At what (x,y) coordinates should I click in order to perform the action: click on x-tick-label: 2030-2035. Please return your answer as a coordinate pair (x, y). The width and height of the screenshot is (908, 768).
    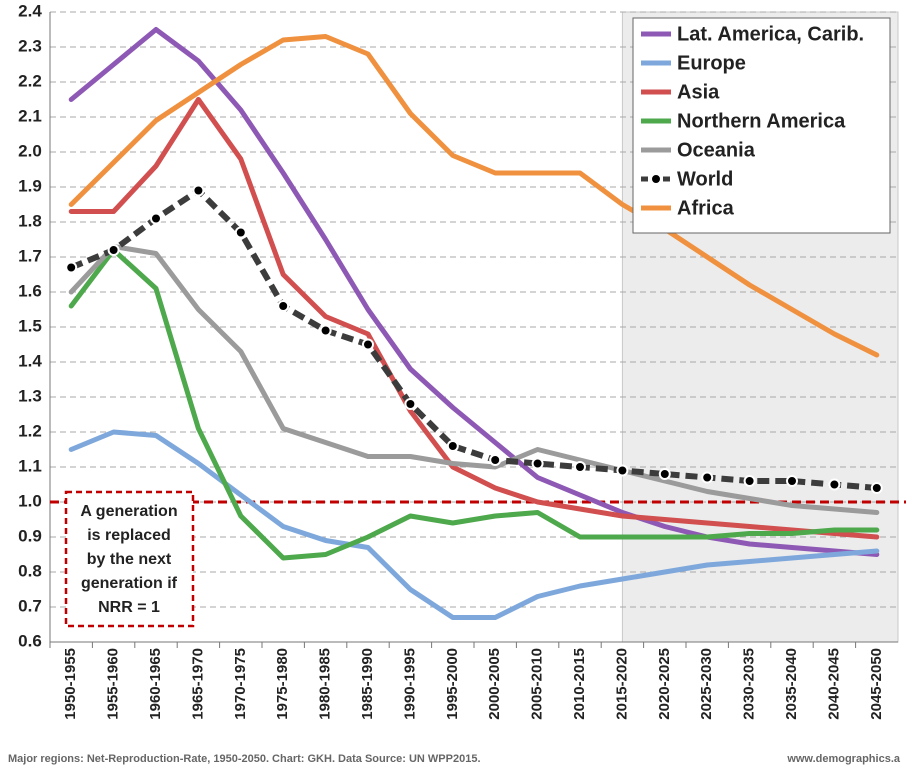
    Looking at the image, I should click on (749, 684).